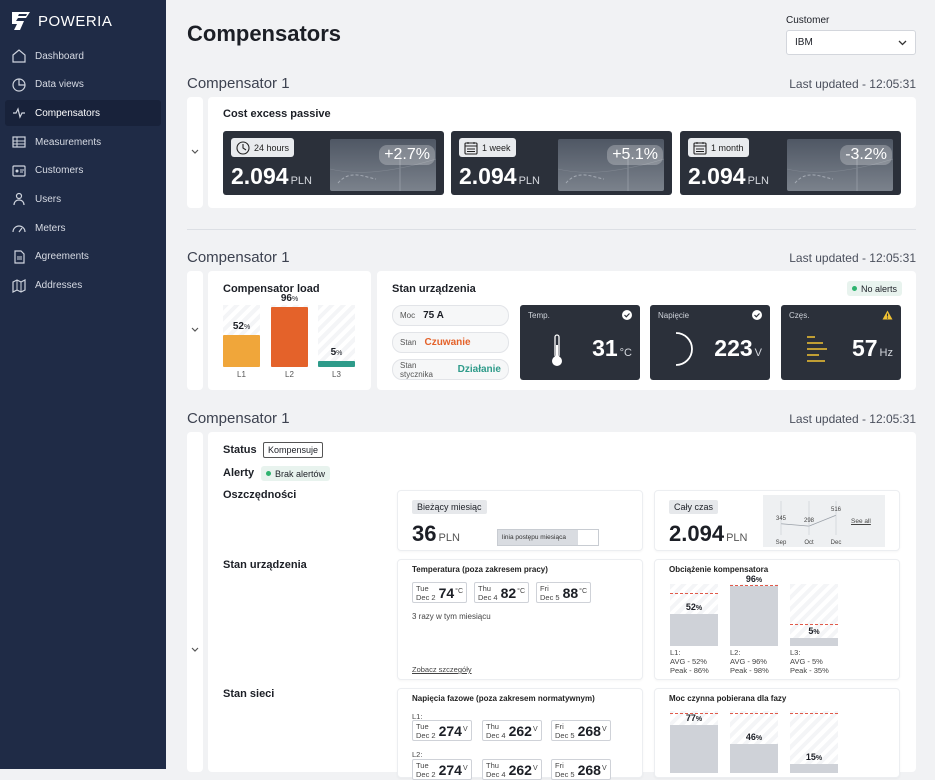  Describe the element at coordinates (496, 147) in the screenshot. I see `period-label: 1 week` at that location.